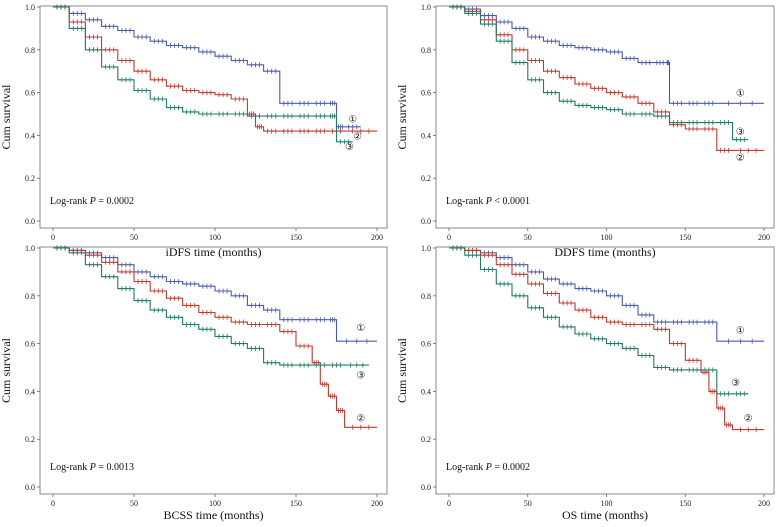 The width and height of the screenshot is (779, 527). Describe the element at coordinates (213, 252) in the screenshot. I see `x-axis-label: iDFS time (months)` at that location.